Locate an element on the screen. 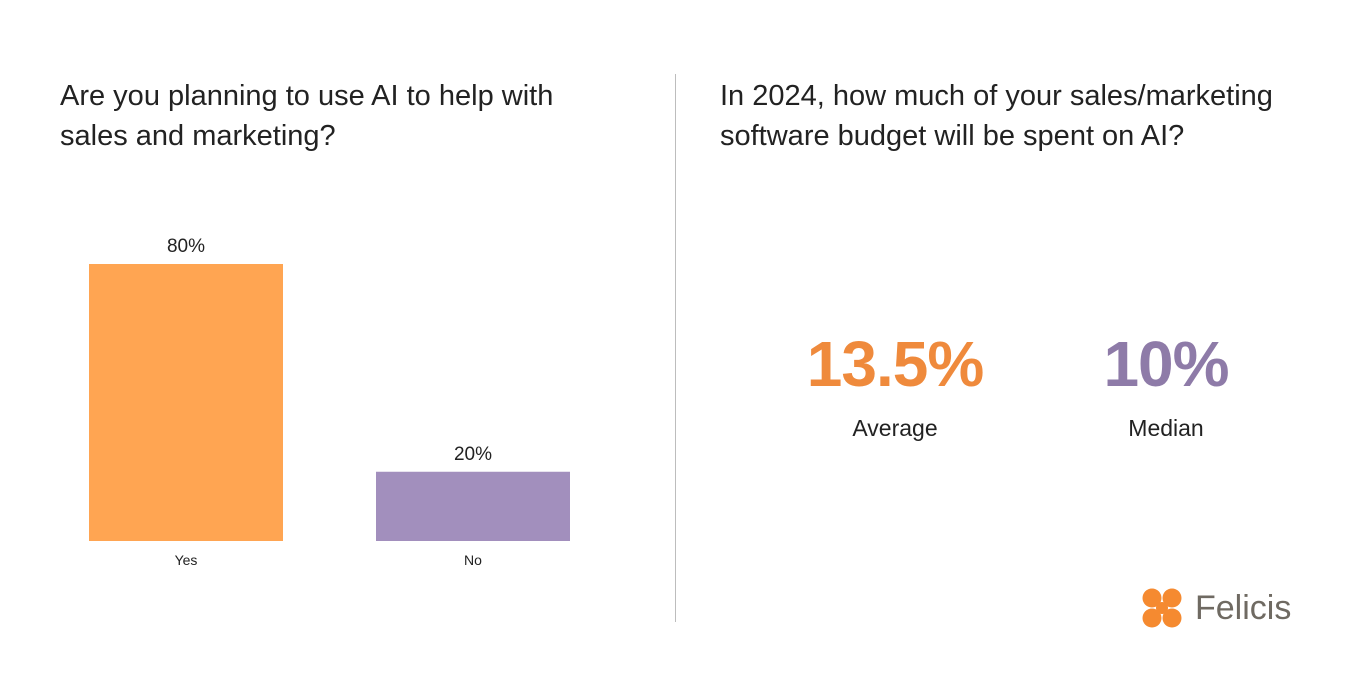 This screenshot has height=675, width=1350. median-label: Median is located at coordinates (1166, 428).